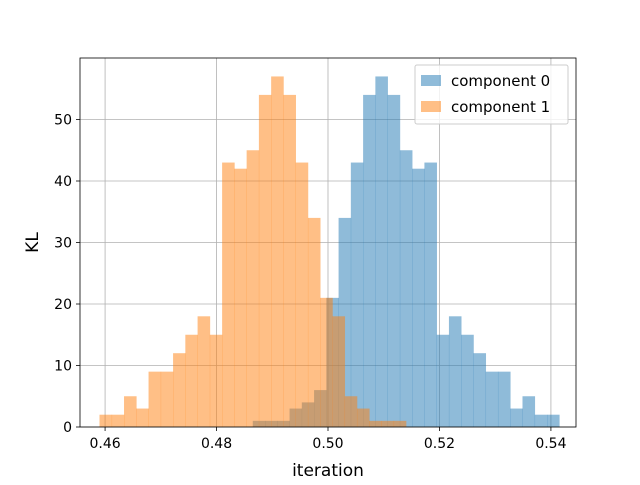 Image resolution: width=640 pixels, height=485 pixels. I want to click on y-tick-label-0: 0, so click(67, 428).